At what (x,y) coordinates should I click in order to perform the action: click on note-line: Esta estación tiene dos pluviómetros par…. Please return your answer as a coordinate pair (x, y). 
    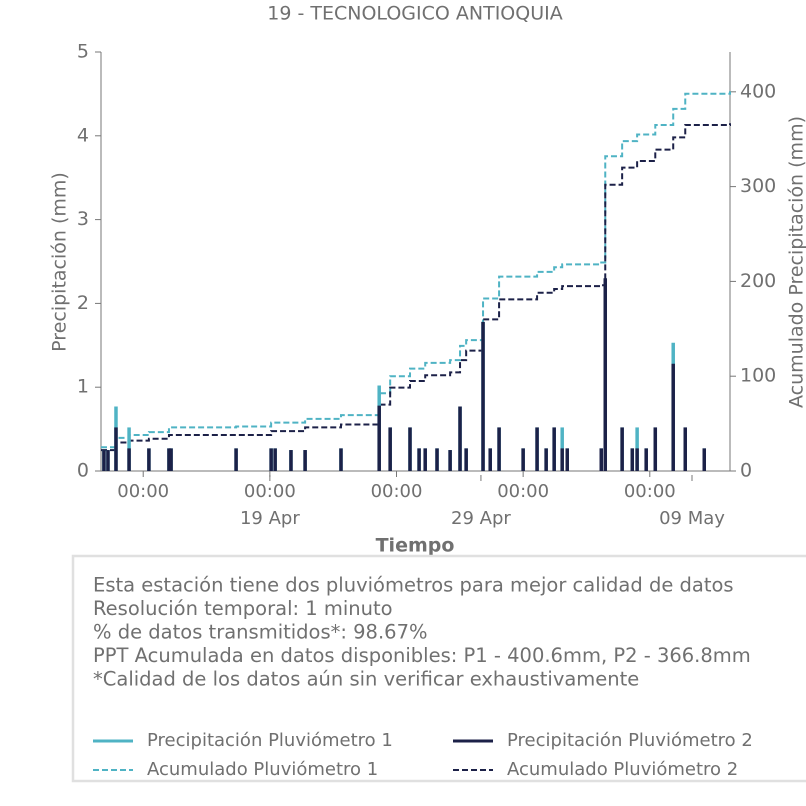
    Looking at the image, I should click on (413, 585).